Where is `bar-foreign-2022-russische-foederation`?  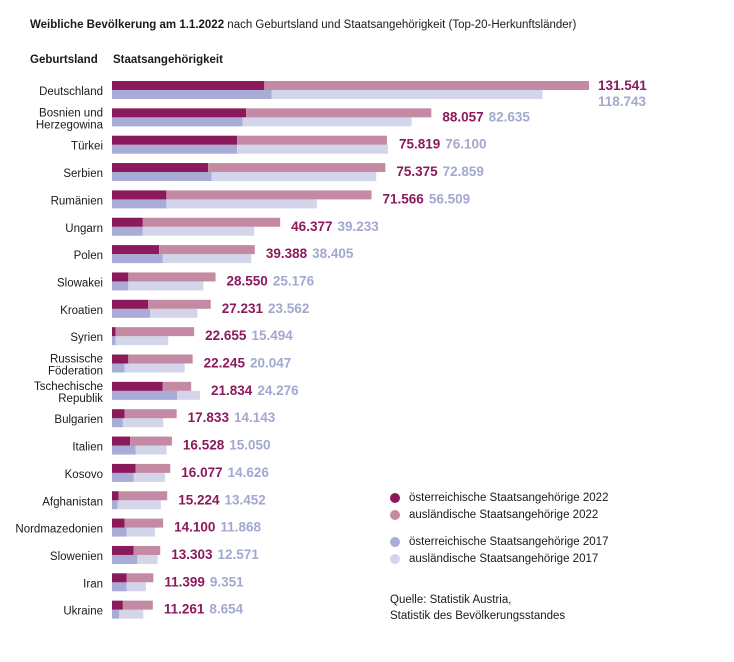
bar-foreign-2022-russische-foederation is located at coordinates (160, 359).